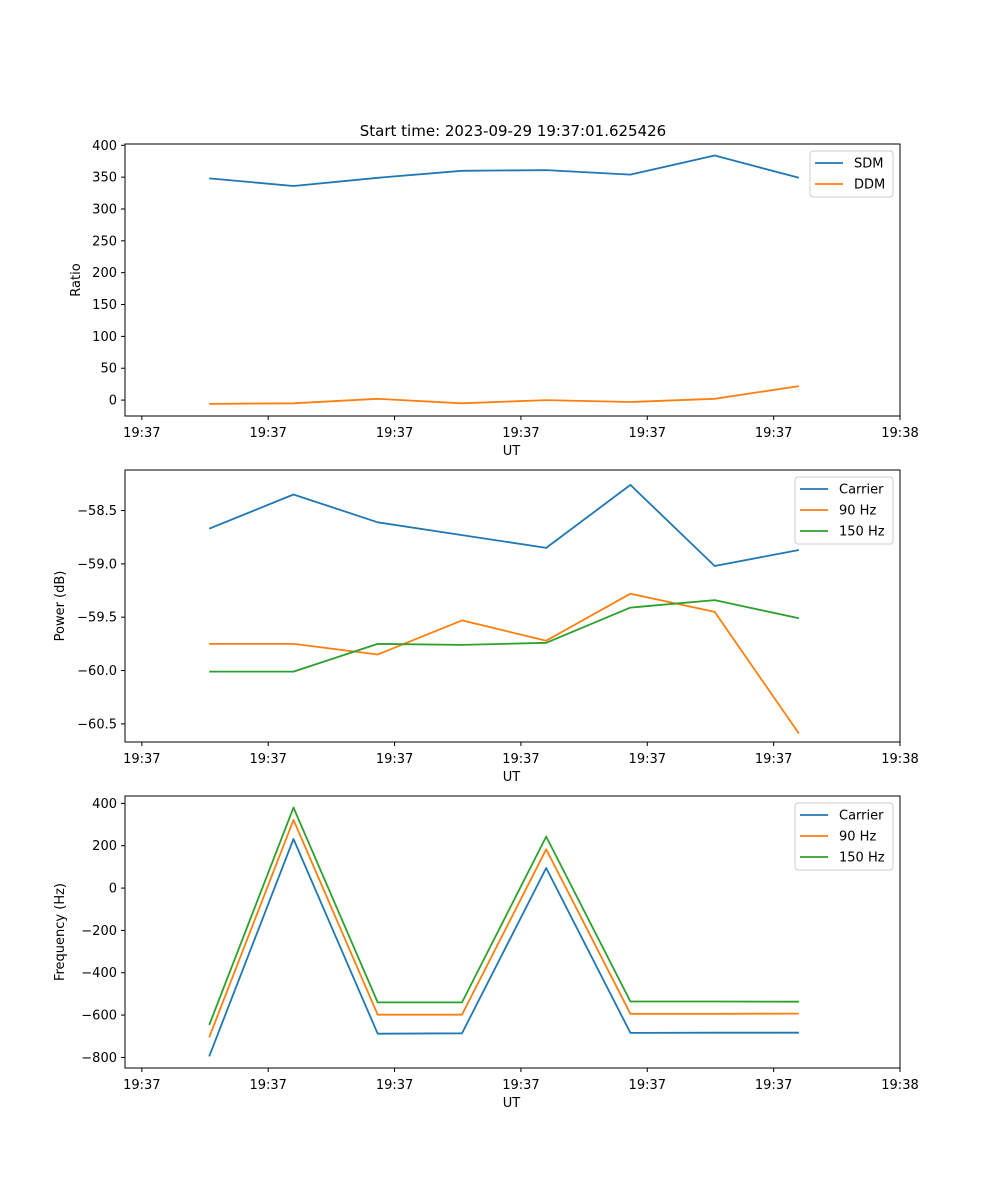  What do you see at coordinates (76, 279) in the screenshot?
I see `y-axis-label: Ratio` at bounding box center [76, 279].